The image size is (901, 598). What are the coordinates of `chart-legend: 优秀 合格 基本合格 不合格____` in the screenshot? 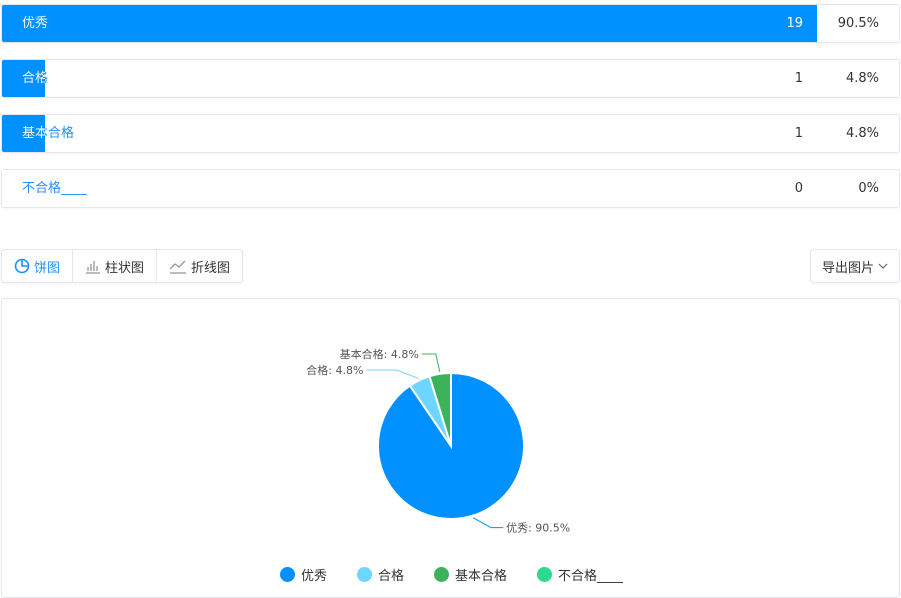 It's located at (450, 574).